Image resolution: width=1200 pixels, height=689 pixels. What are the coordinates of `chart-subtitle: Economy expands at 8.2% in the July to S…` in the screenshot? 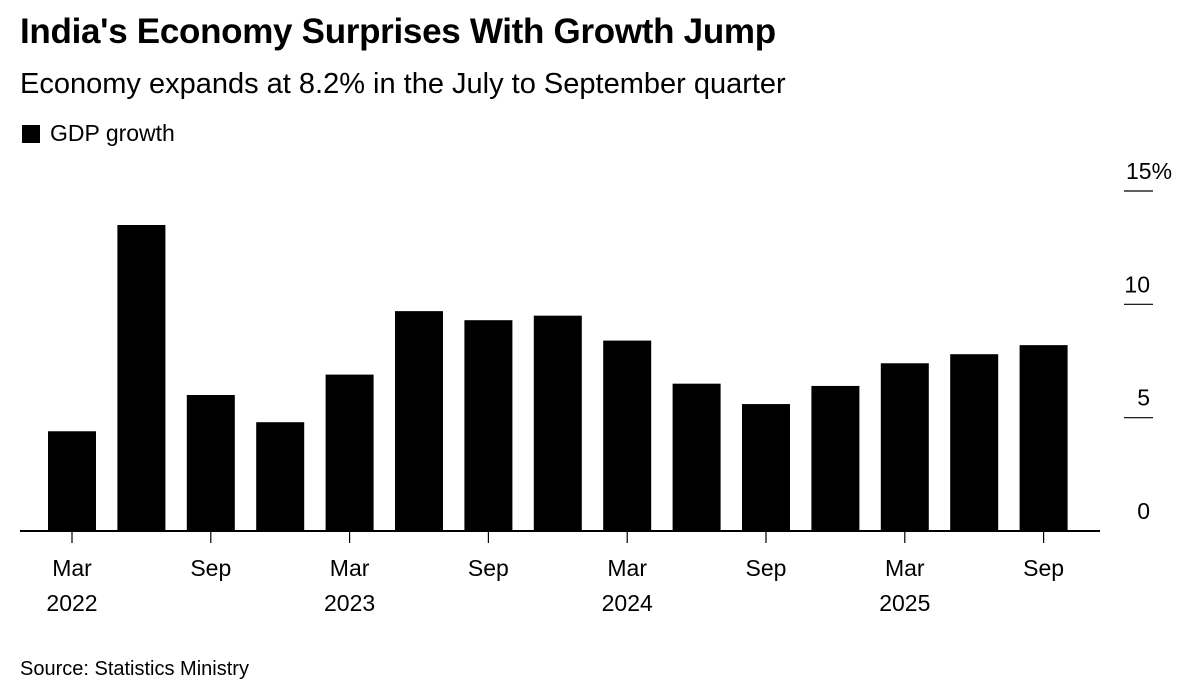 It's located at (403, 84).